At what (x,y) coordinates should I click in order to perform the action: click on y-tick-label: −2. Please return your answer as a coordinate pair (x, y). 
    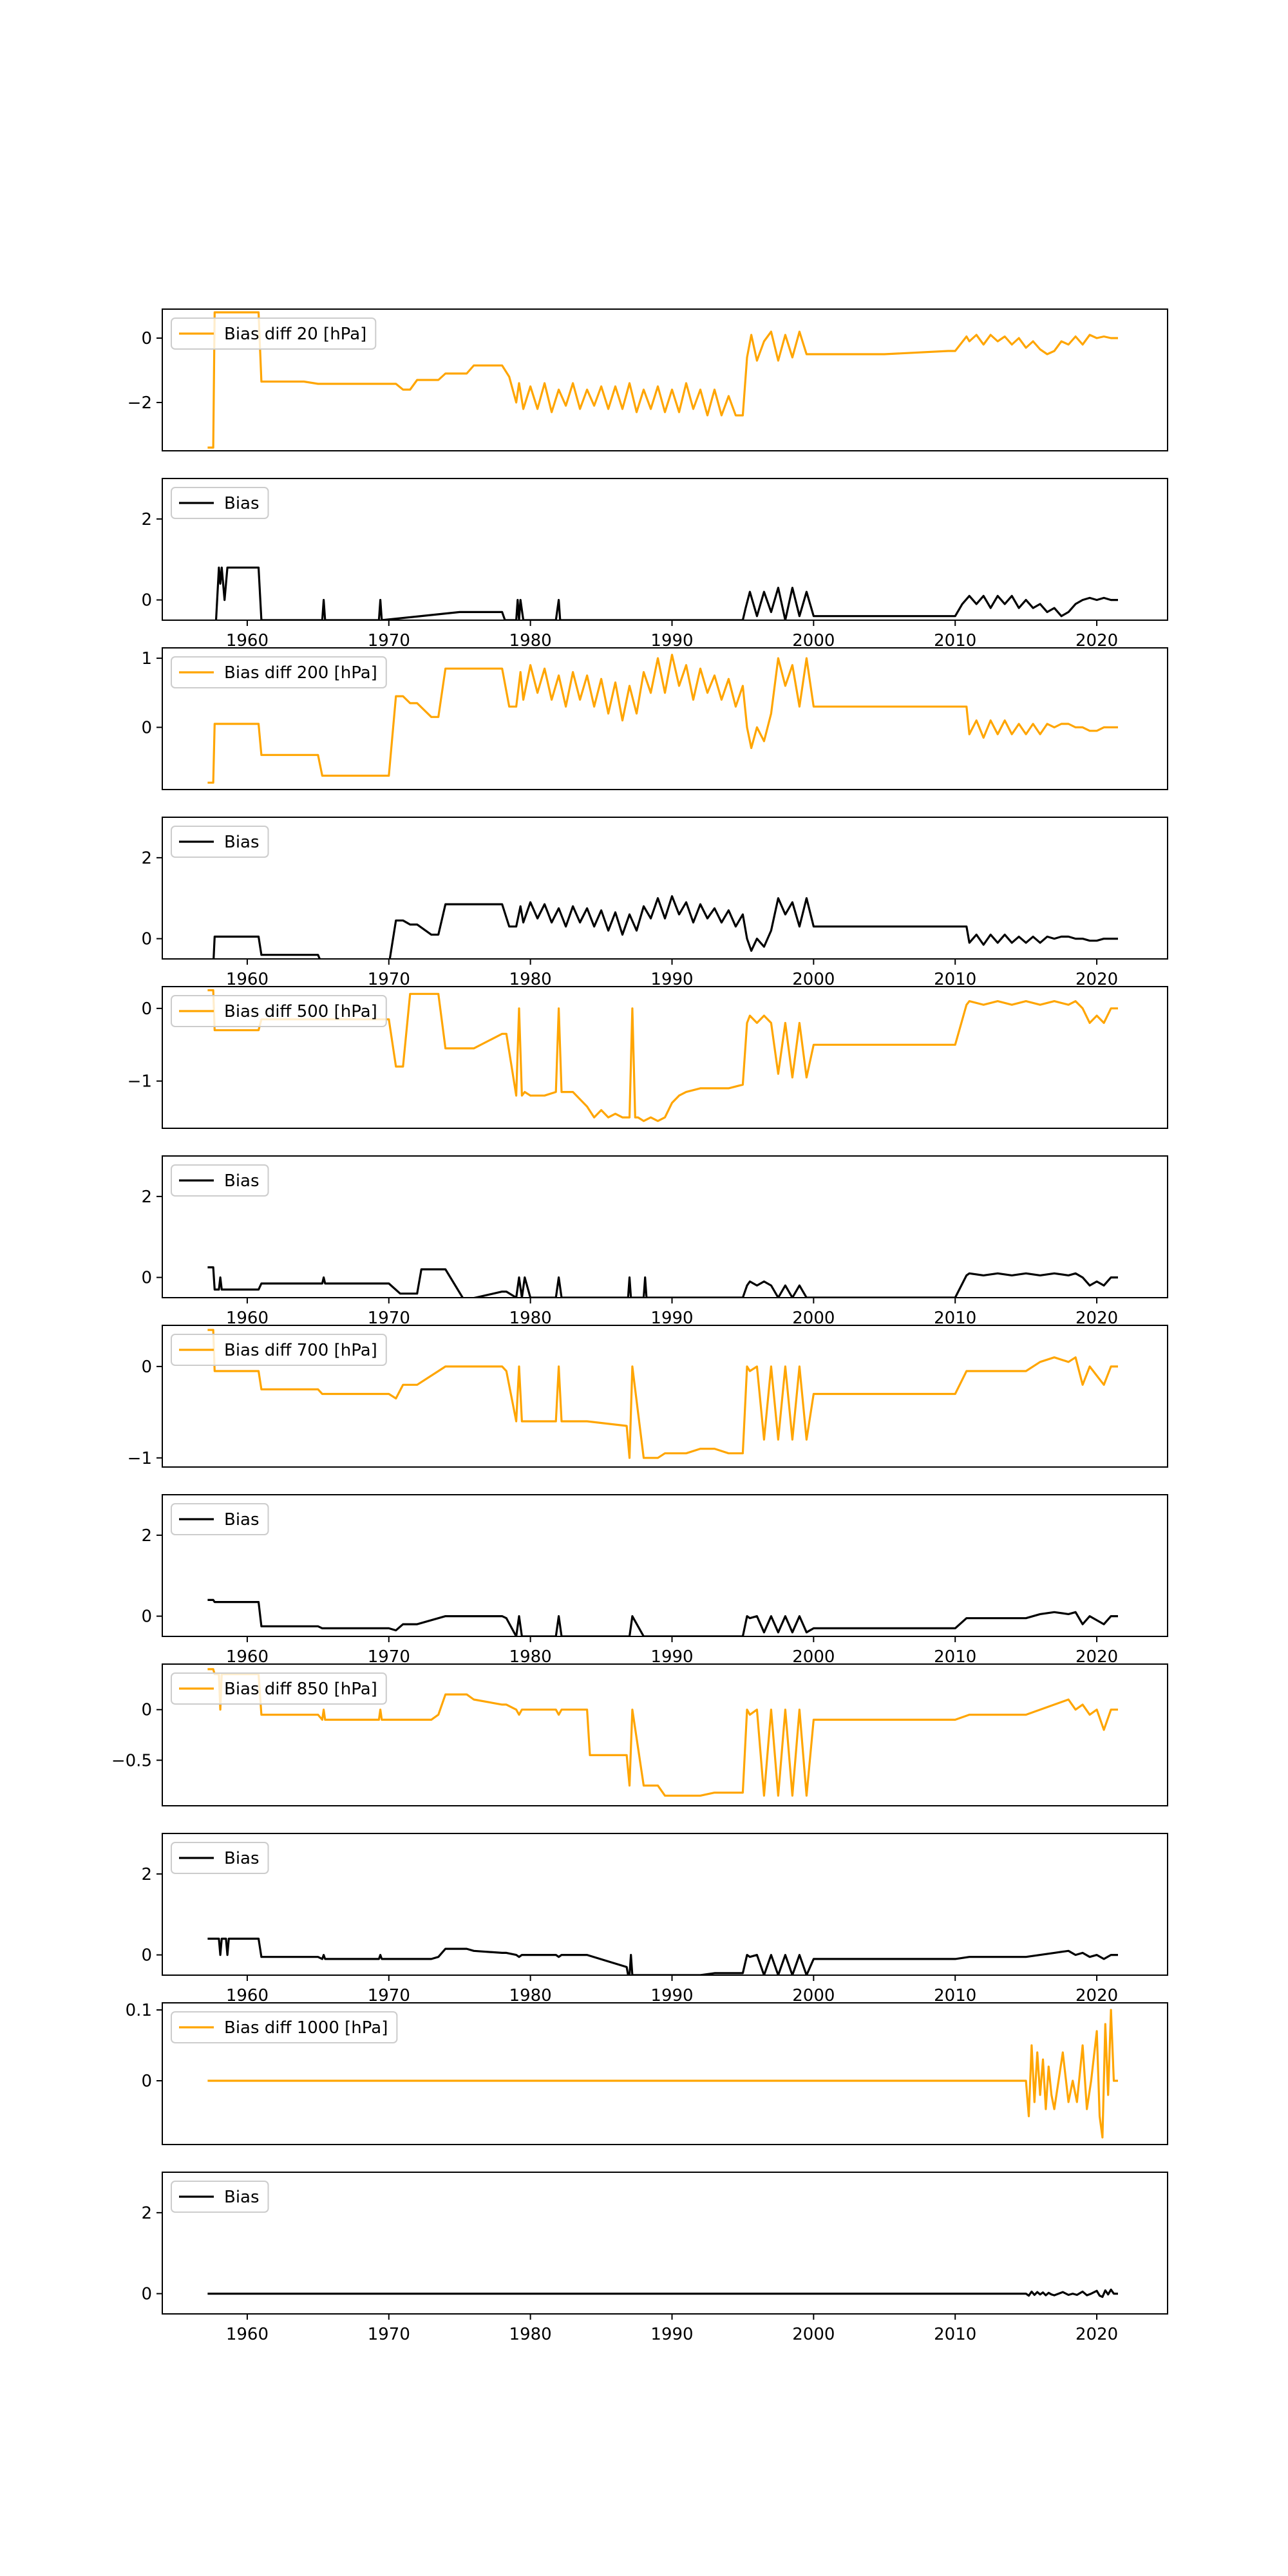
    Looking at the image, I should click on (140, 403).